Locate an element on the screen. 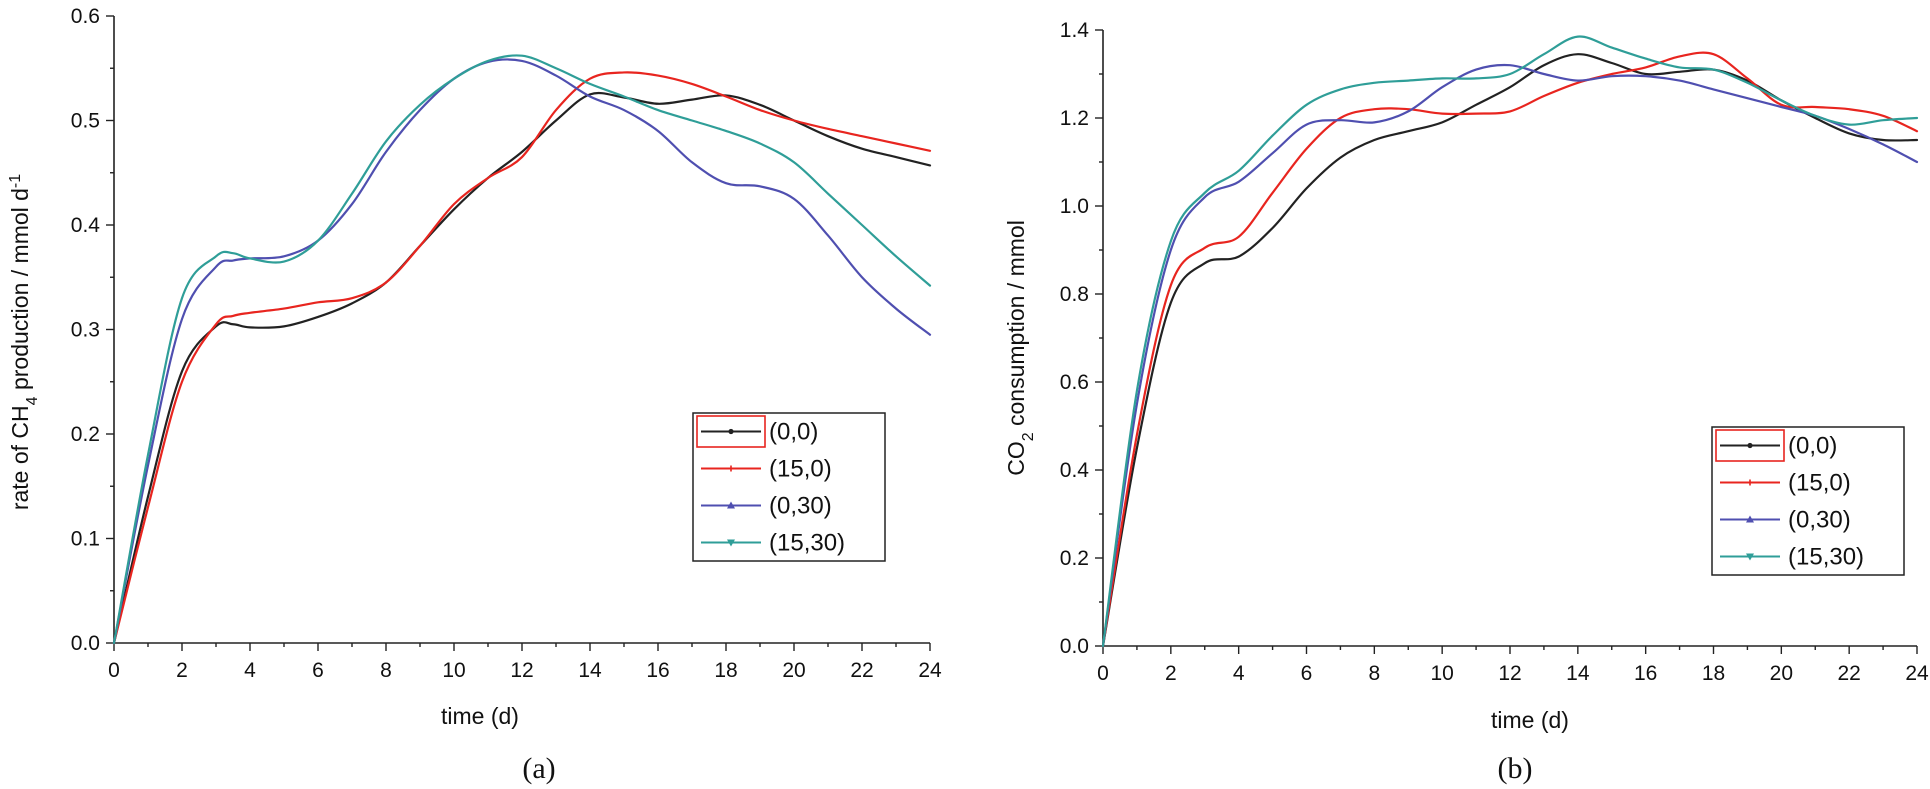 Image resolution: width=1930 pixels, height=789 pixels. panel-caption: (a) is located at coordinates (538, 768).